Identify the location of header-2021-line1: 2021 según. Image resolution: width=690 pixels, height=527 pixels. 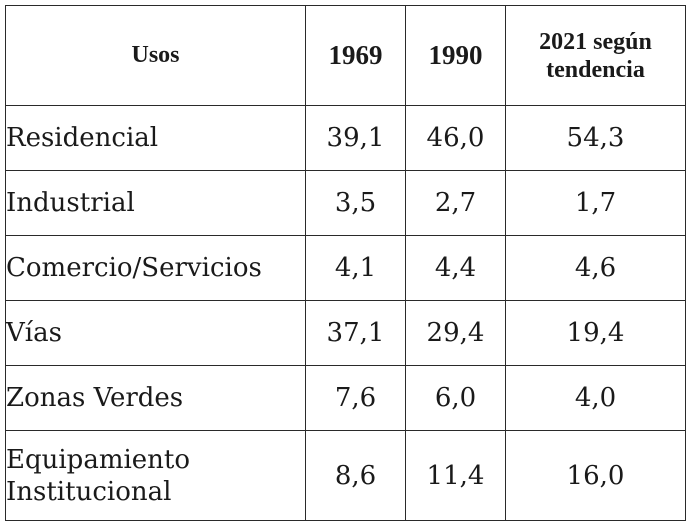
(595, 41).